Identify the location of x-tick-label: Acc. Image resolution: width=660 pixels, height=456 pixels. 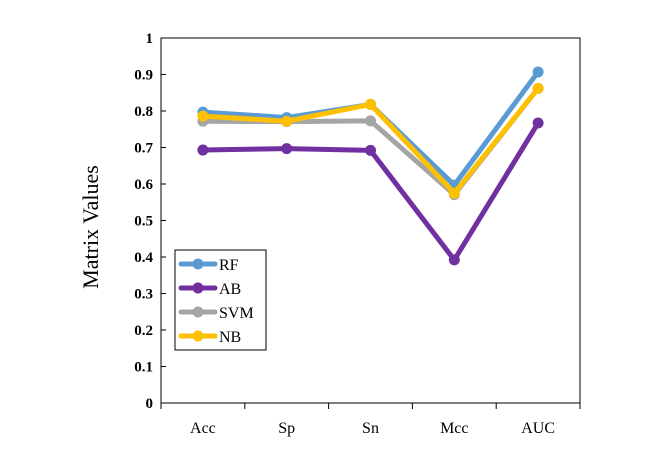
(203, 428).